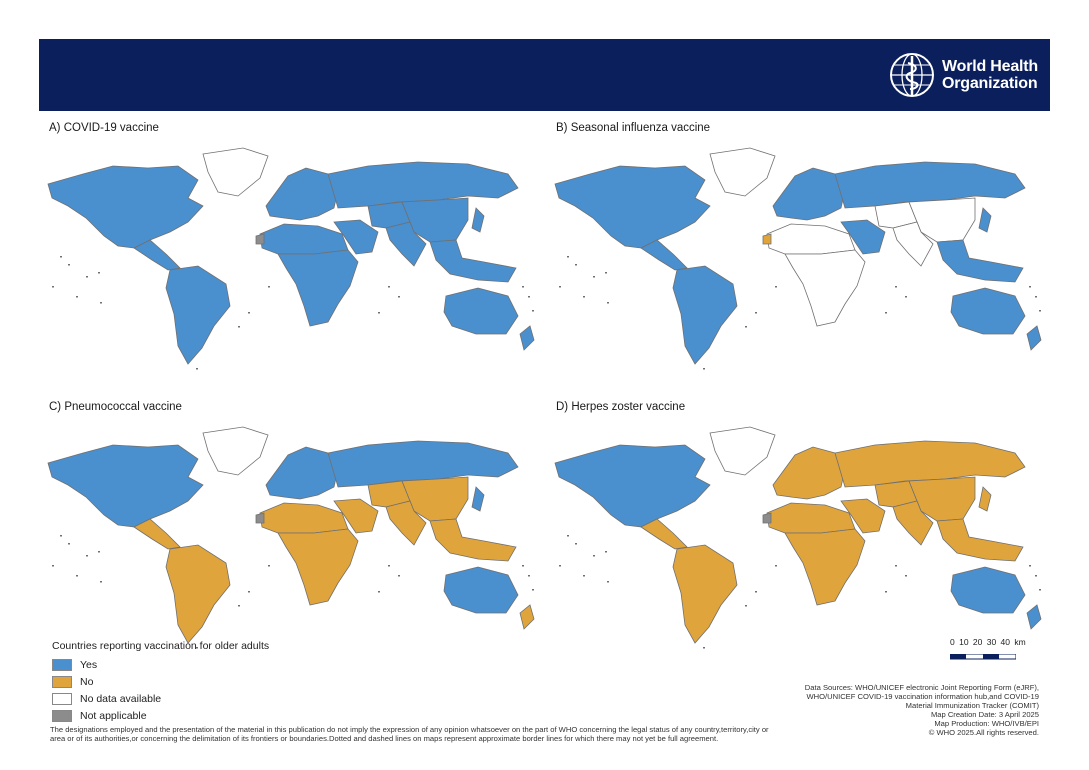  I want to click on panel-title: C) Pneumococcal vaccine, so click(115, 407).